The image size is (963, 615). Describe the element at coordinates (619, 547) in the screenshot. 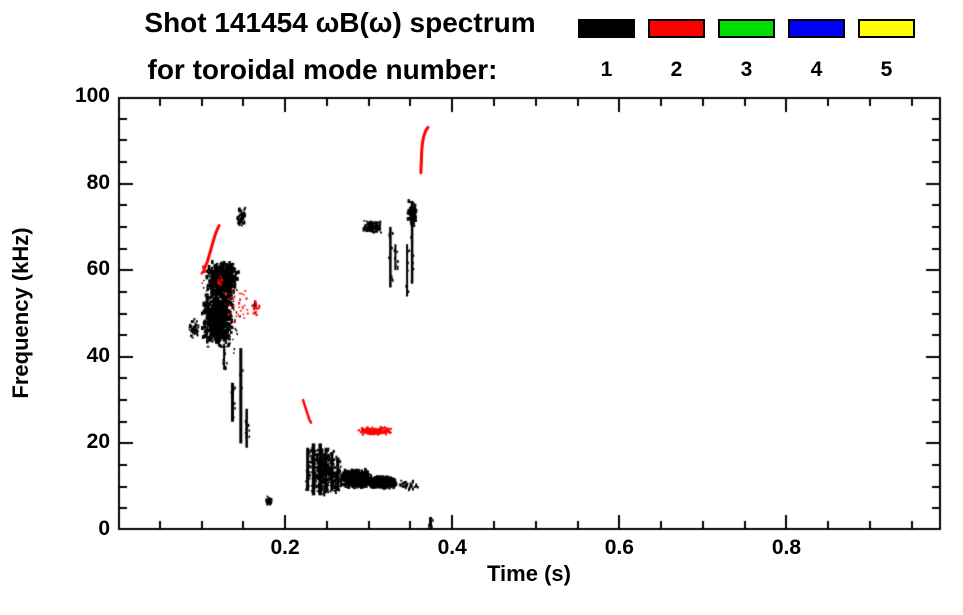

I see `x-tick-label: 0.6` at that location.